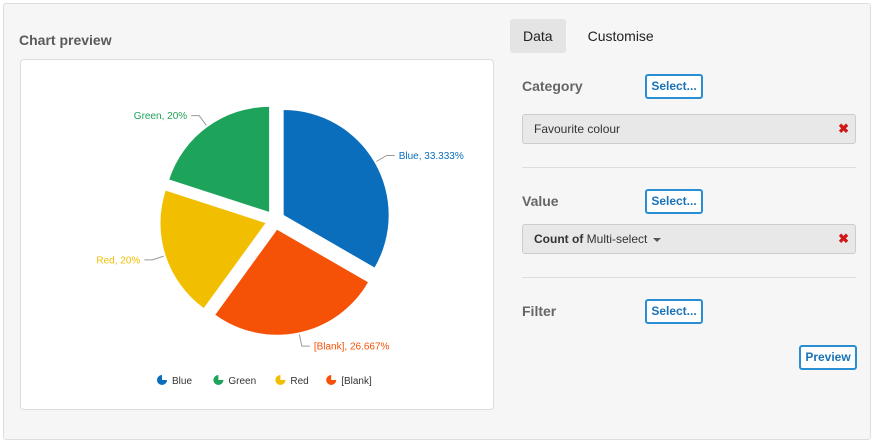  Describe the element at coordinates (552, 86) in the screenshot. I see `category-label: Category` at that location.